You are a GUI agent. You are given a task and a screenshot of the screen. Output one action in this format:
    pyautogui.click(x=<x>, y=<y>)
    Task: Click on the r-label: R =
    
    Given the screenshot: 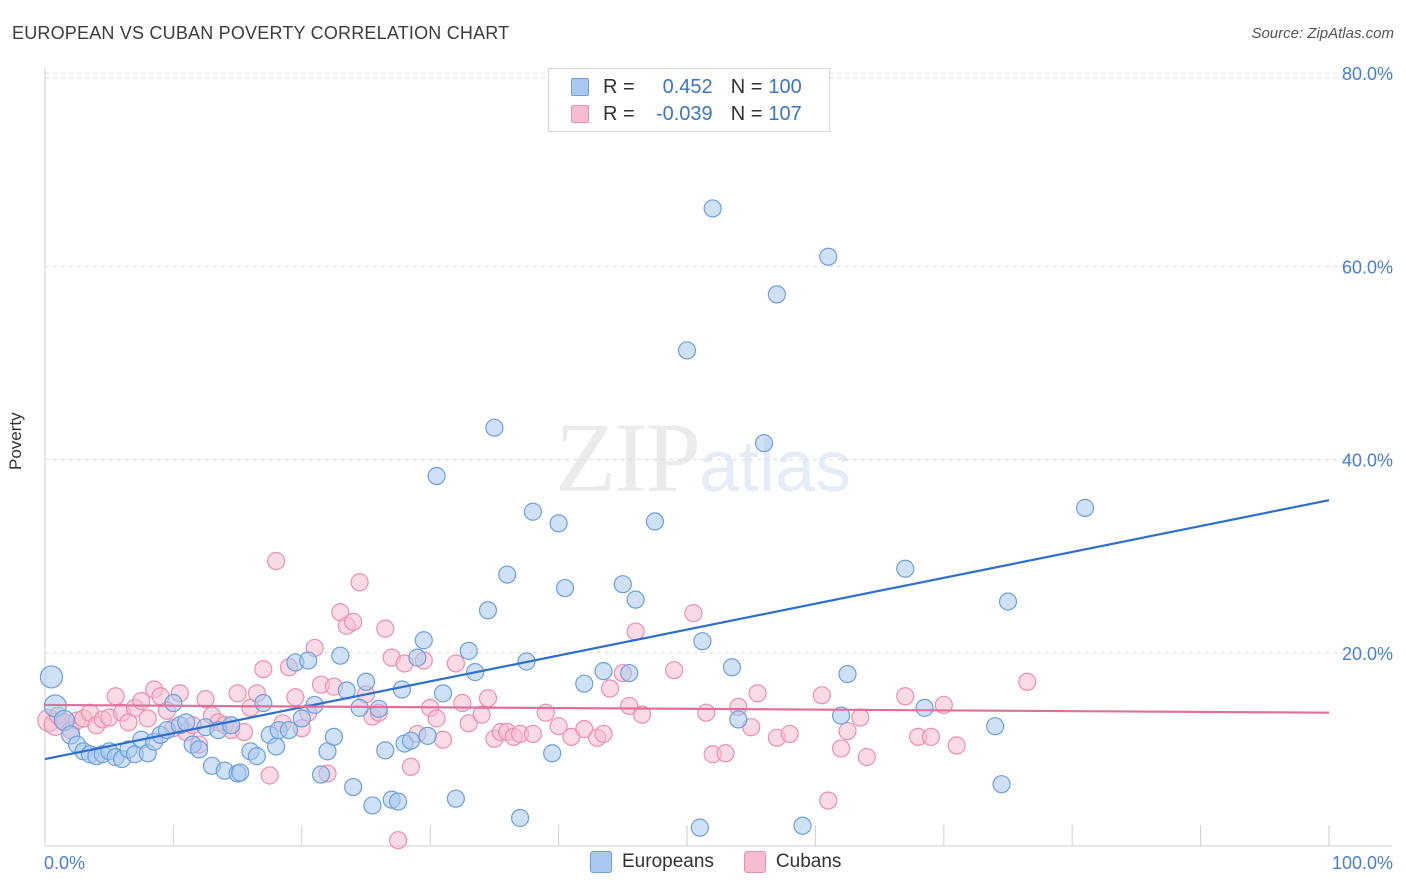 What is the action you would take?
    pyautogui.click(x=619, y=113)
    